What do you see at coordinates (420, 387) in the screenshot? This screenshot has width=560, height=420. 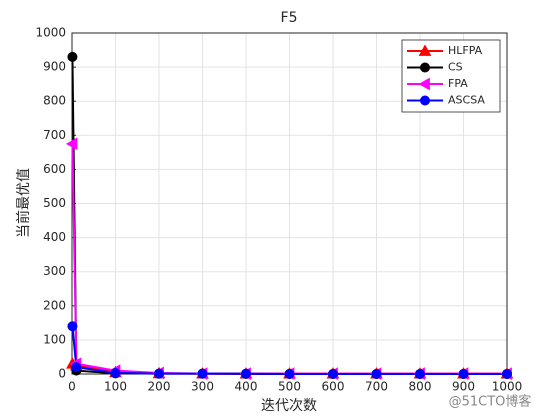 I see `x-tick-label: 800` at bounding box center [420, 387].